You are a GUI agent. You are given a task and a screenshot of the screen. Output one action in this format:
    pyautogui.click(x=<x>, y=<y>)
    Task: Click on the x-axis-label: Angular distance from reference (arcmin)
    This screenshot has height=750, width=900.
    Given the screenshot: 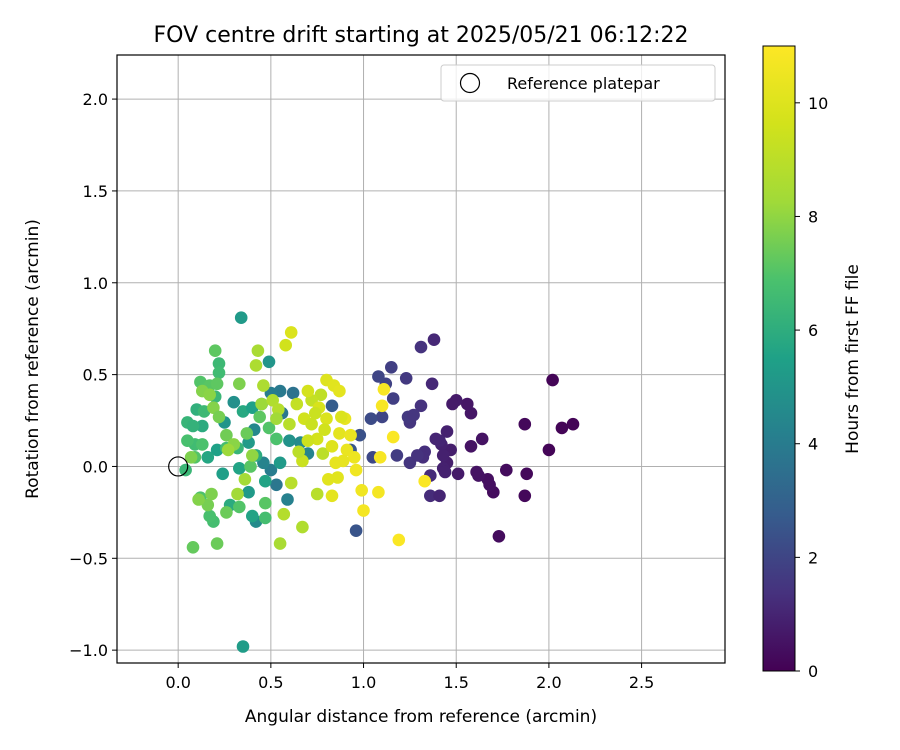 What is the action you would take?
    pyautogui.click(x=421, y=717)
    